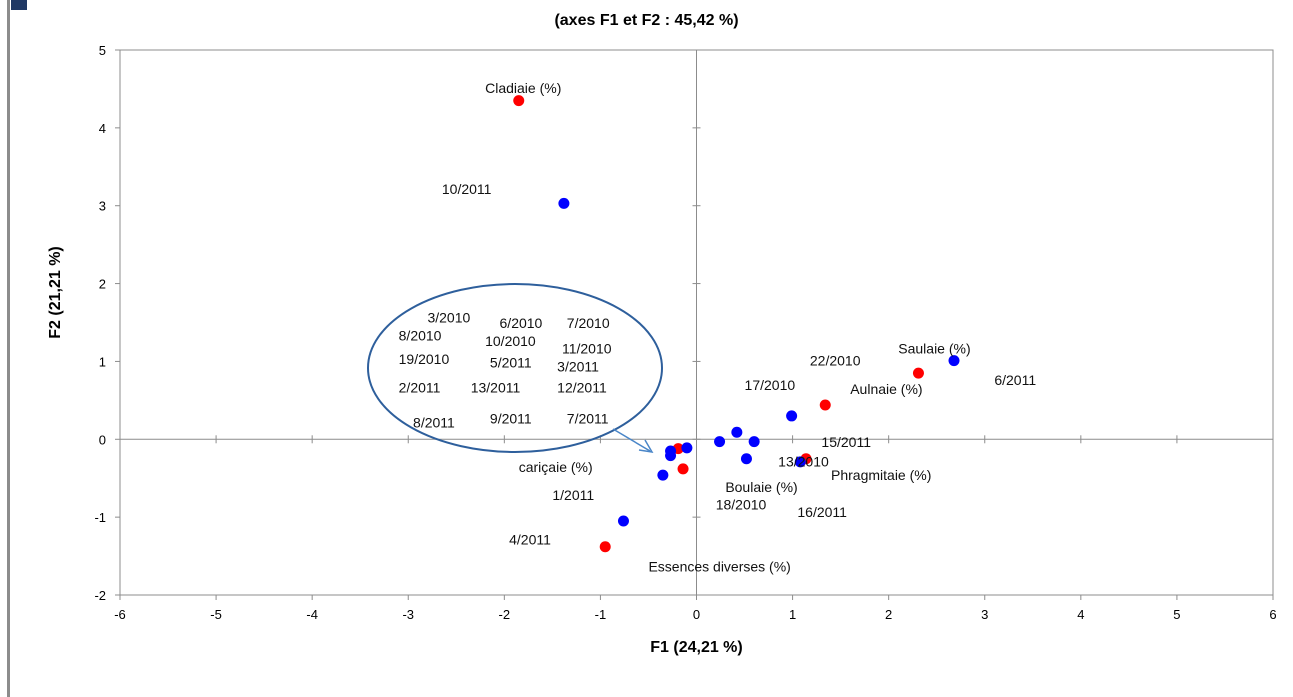  I want to click on y-tick-label: -2, so click(100, 595).